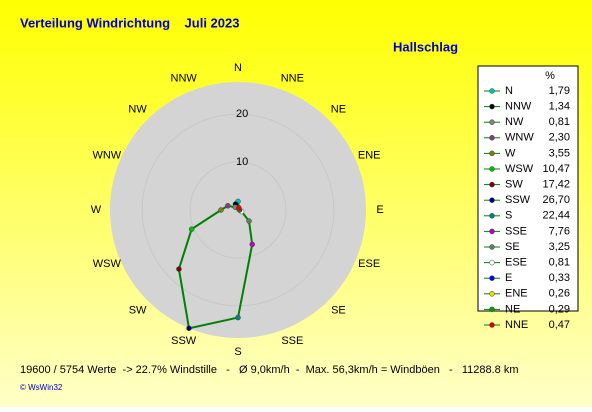 This screenshot has width=592, height=412. I want to click on legend-name: SE, so click(512, 247).